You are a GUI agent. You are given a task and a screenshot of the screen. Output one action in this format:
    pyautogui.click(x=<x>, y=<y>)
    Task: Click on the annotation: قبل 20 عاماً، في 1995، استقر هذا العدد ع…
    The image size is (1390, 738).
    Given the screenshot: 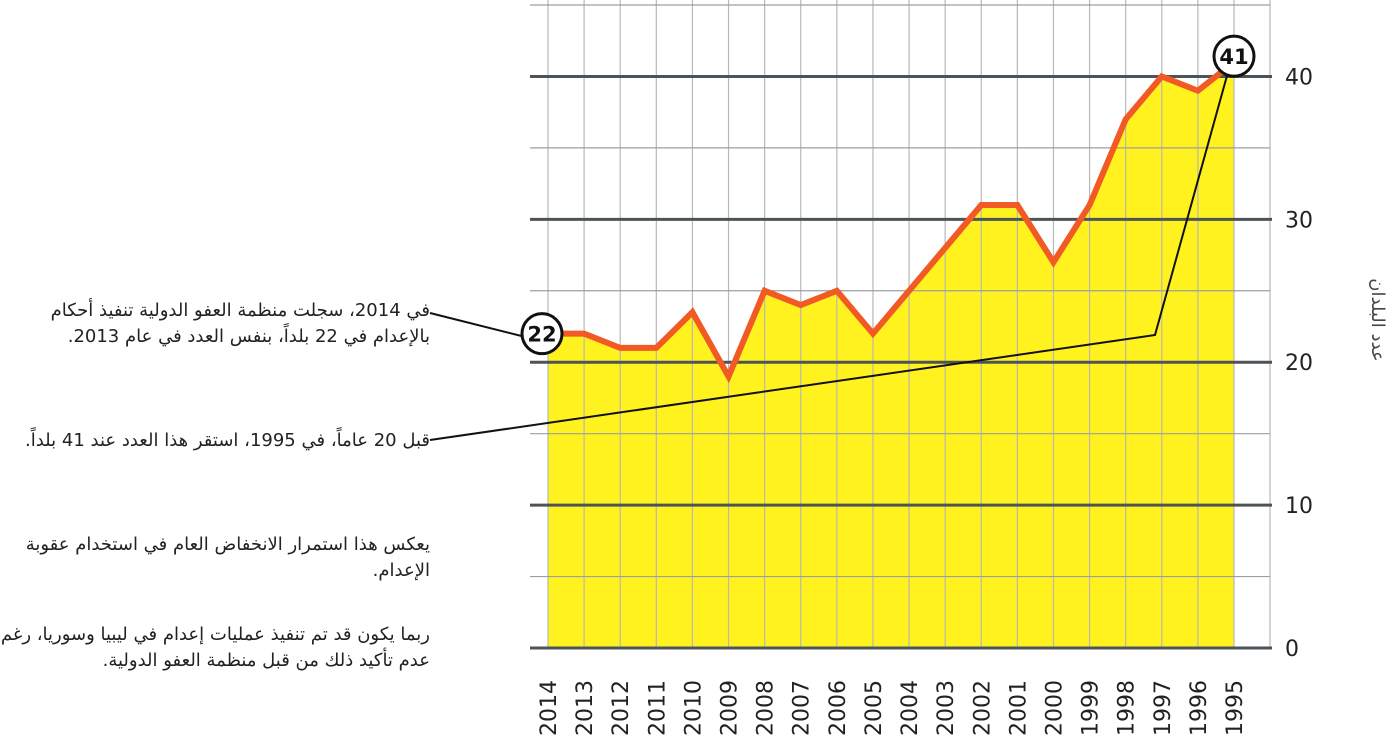 What is the action you would take?
    pyautogui.click(x=227, y=440)
    